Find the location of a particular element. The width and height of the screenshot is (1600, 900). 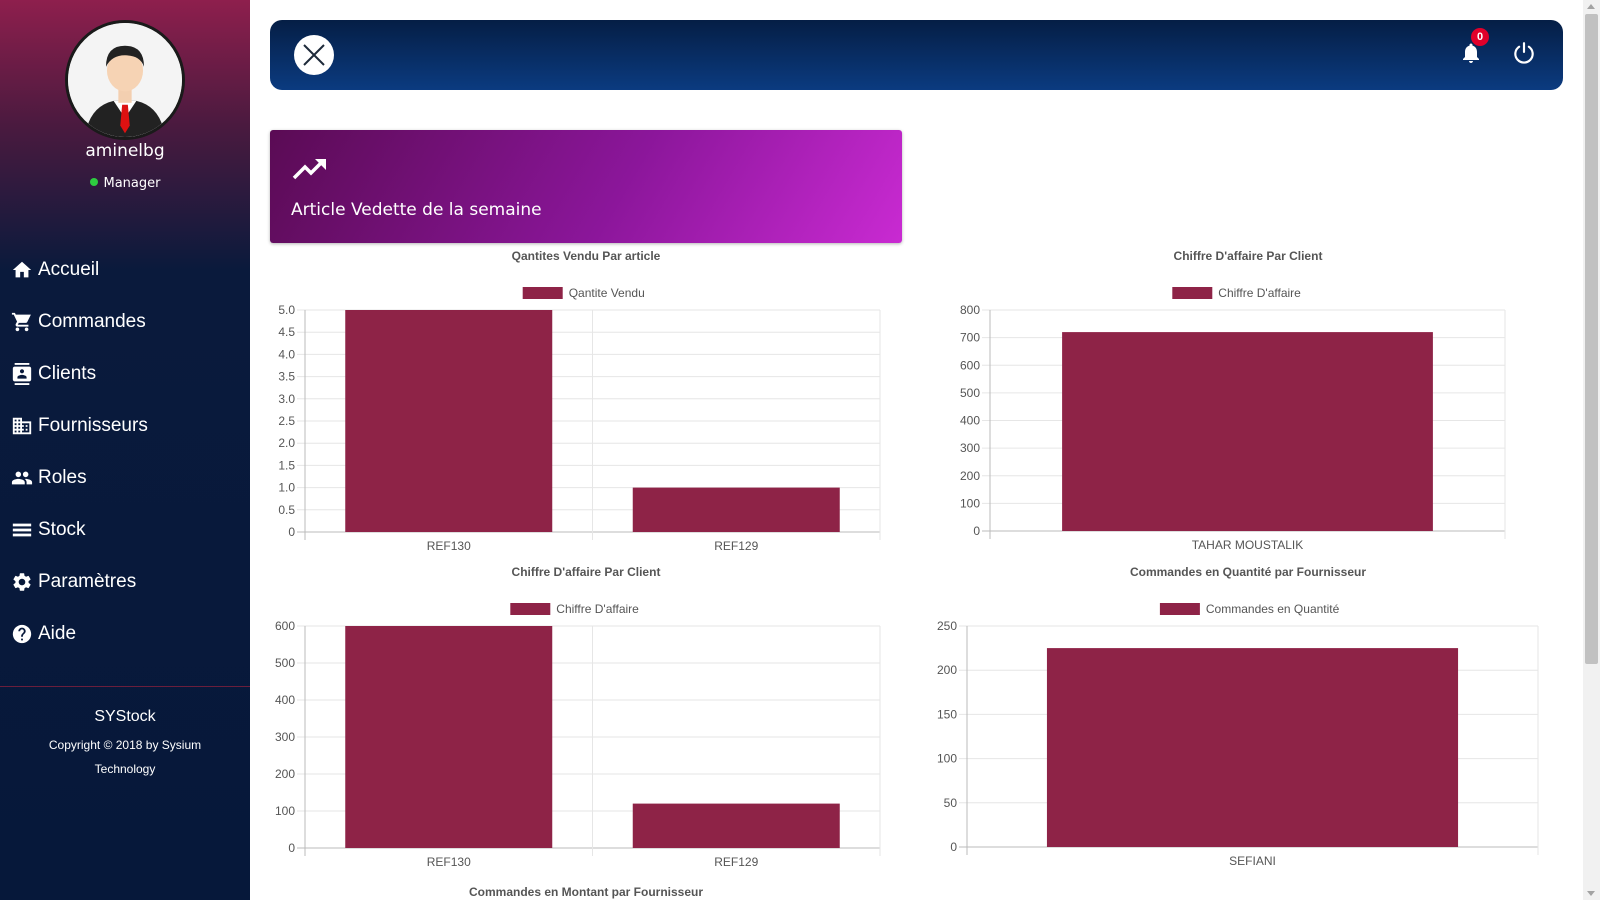

bell-icon is located at coordinates (1471, 53).